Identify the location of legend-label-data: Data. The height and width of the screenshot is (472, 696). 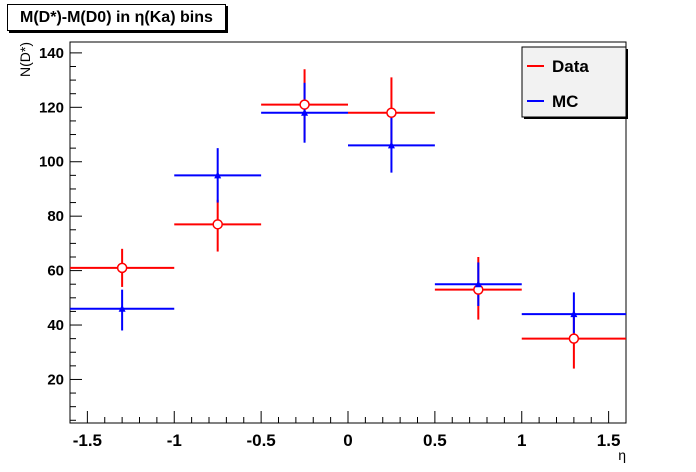
(570, 66).